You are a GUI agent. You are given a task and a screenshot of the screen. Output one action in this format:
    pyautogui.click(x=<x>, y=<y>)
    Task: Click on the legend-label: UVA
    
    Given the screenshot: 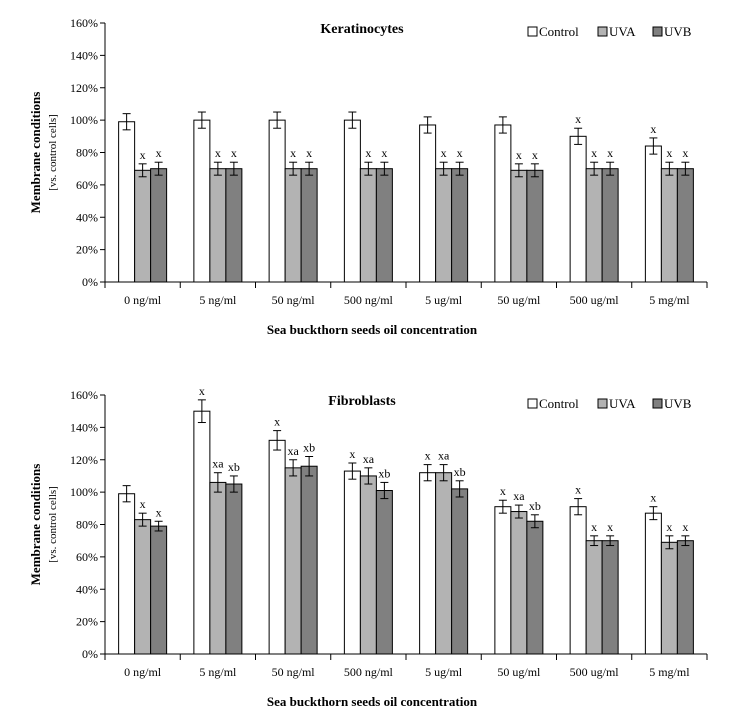 What is the action you would take?
    pyautogui.click(x=622, y=403)
    